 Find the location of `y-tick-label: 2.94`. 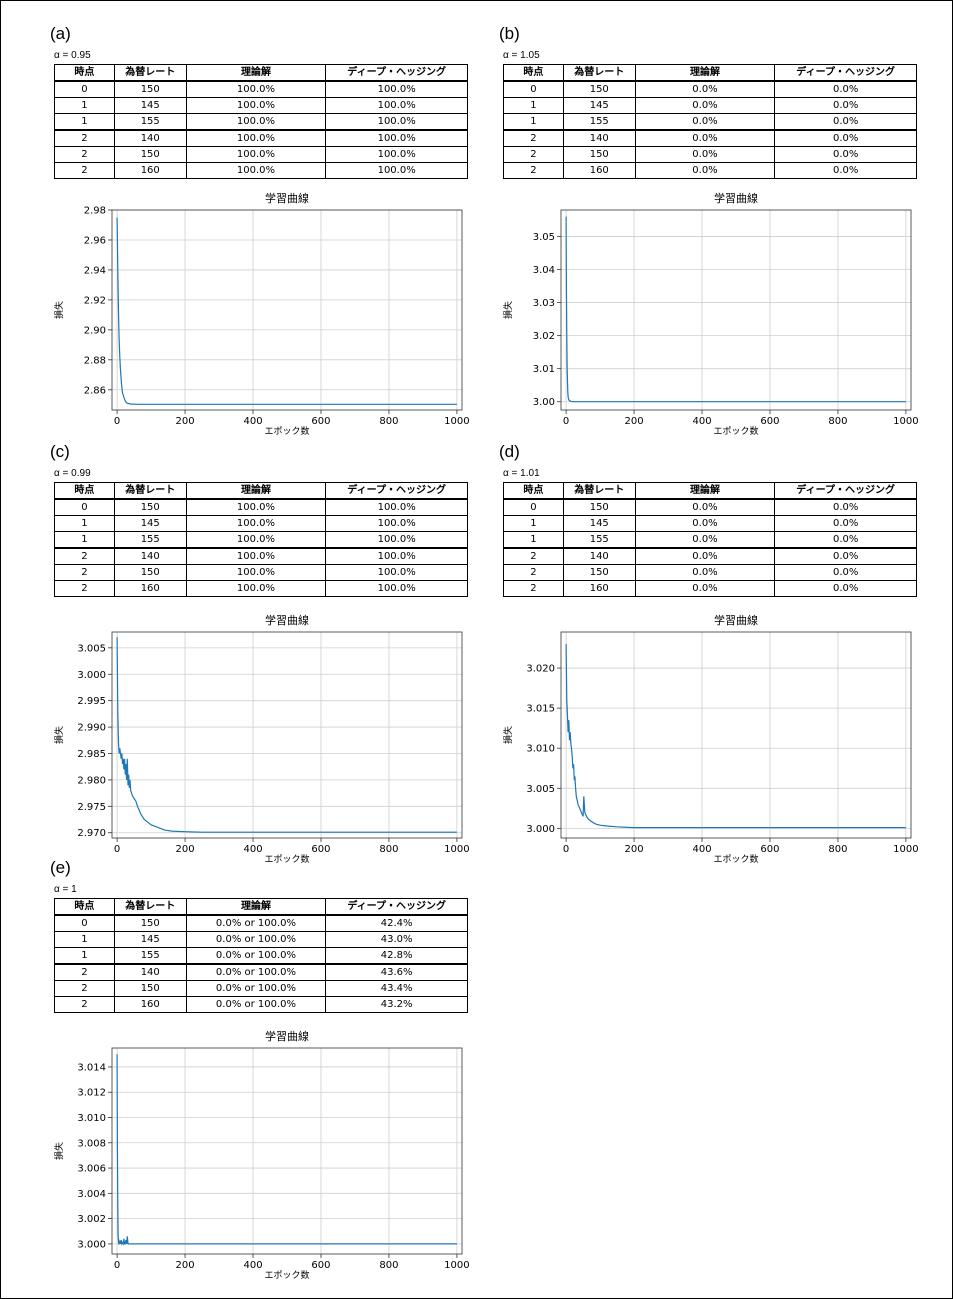

y-tick-label: 2.94 is located at coordinates (95, 270).